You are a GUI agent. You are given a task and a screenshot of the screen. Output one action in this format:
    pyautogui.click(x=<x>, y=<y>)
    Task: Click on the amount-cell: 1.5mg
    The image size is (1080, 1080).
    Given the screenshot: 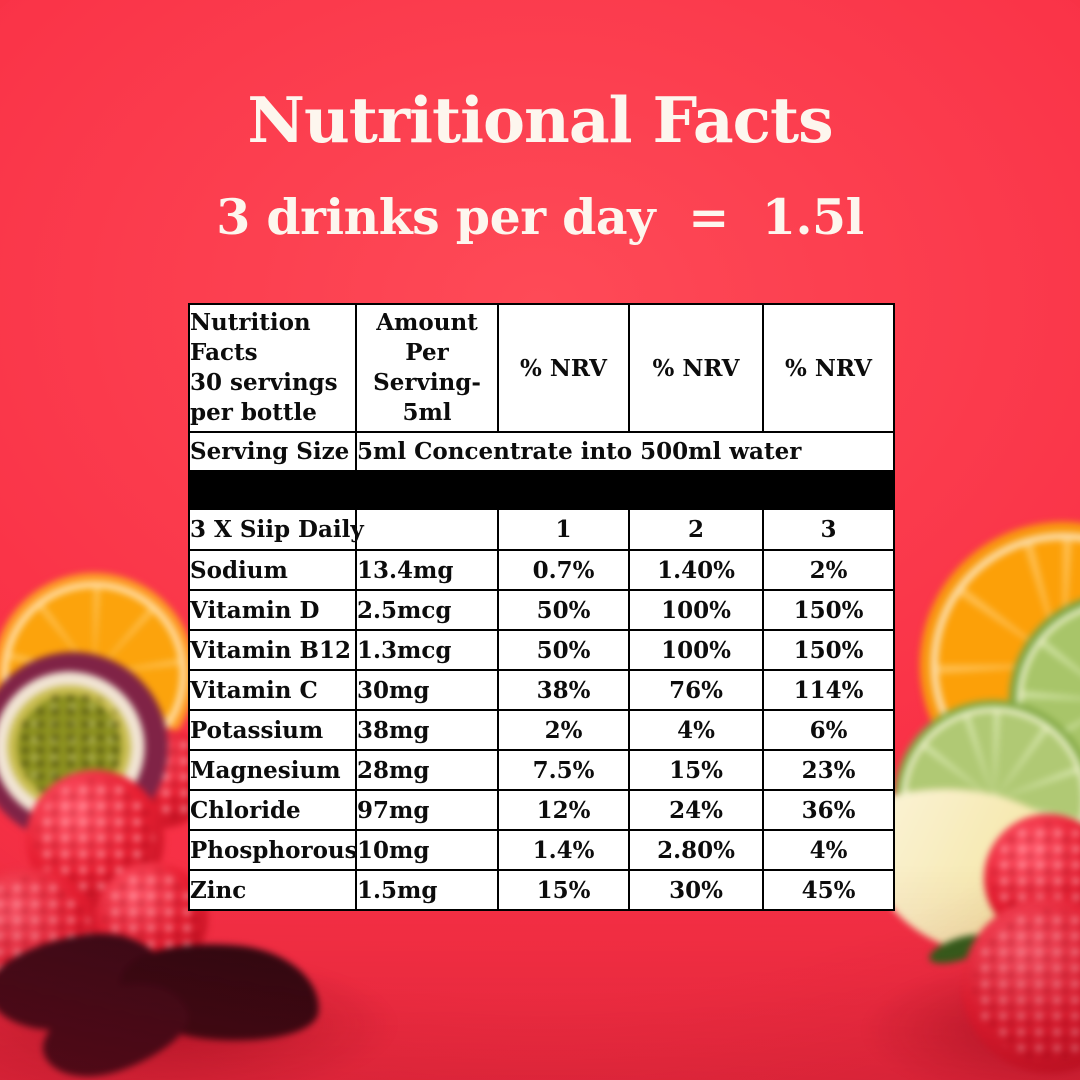 What is the action you would take?
    pyautogui.click(x=427, y=890)
    